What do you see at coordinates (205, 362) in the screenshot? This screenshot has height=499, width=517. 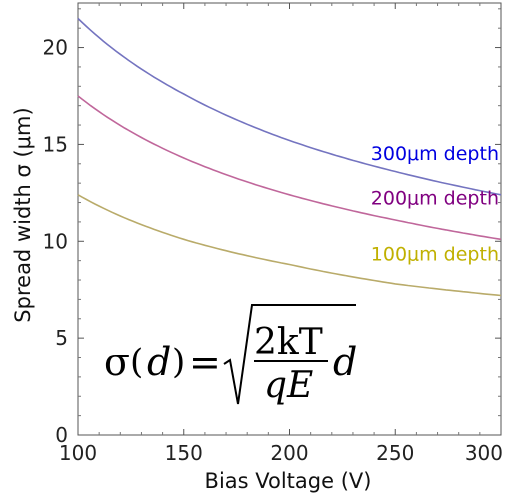 I see `formula-equals: =` at bounding box center [205, 362].